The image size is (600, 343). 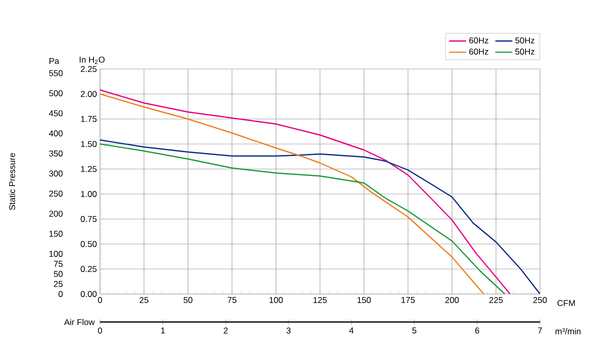 I want to click on text: Static Pressure, so click(x=12, y=181).